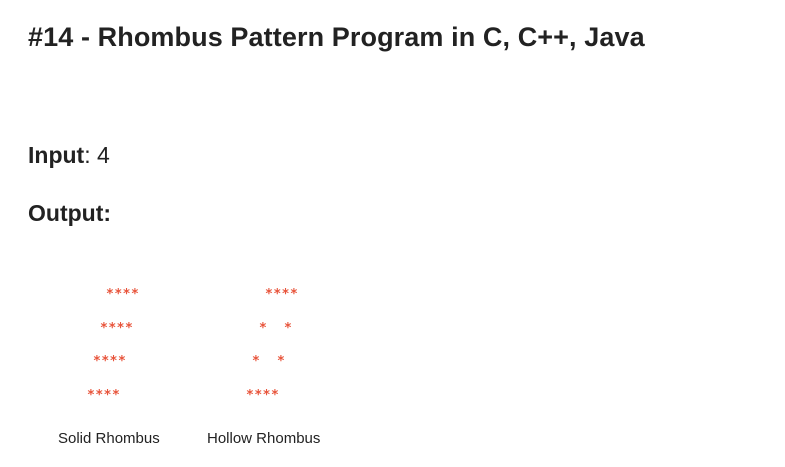 This screenshot has height=467, width=785. What do you see at coordinates (70, 213) in the screenshot?
I see `output-label: Output:` at bounding box center [70, 213].